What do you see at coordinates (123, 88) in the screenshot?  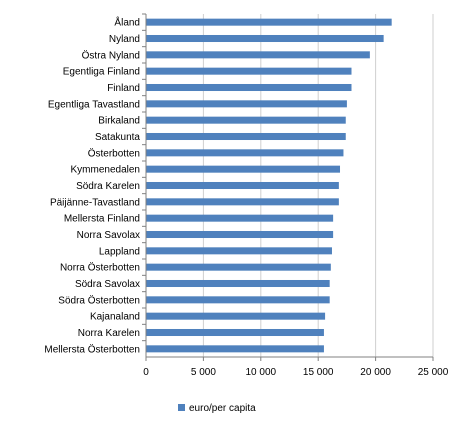 I see `category-label: Finland` at bounding box center [123, 88].